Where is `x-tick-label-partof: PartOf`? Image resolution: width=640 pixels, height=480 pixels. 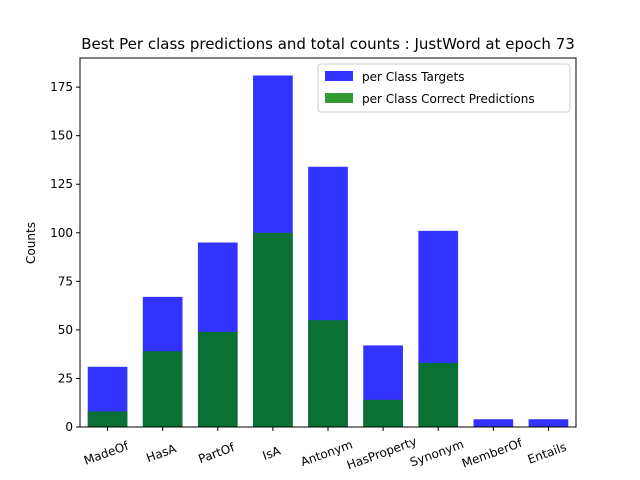 x-tick-label-partof: PartOf is located at coordinates (216, 453).